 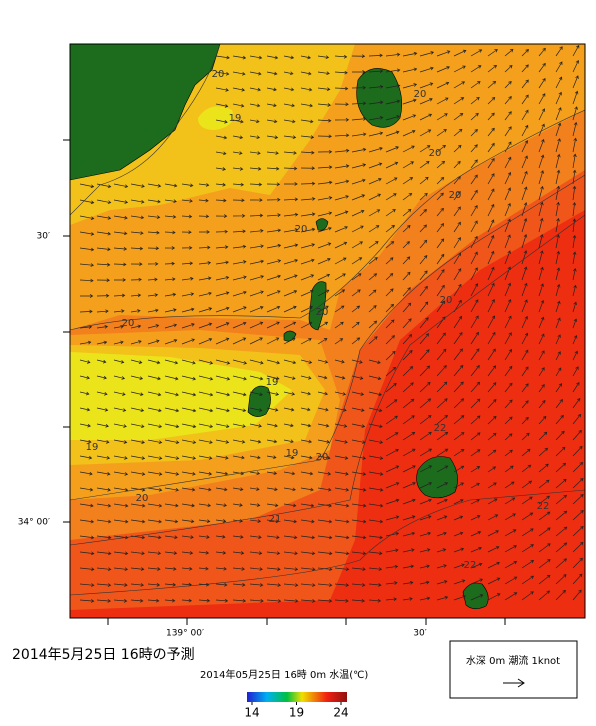 I want to click on contour-label: 20, so click(x=142, y=498).